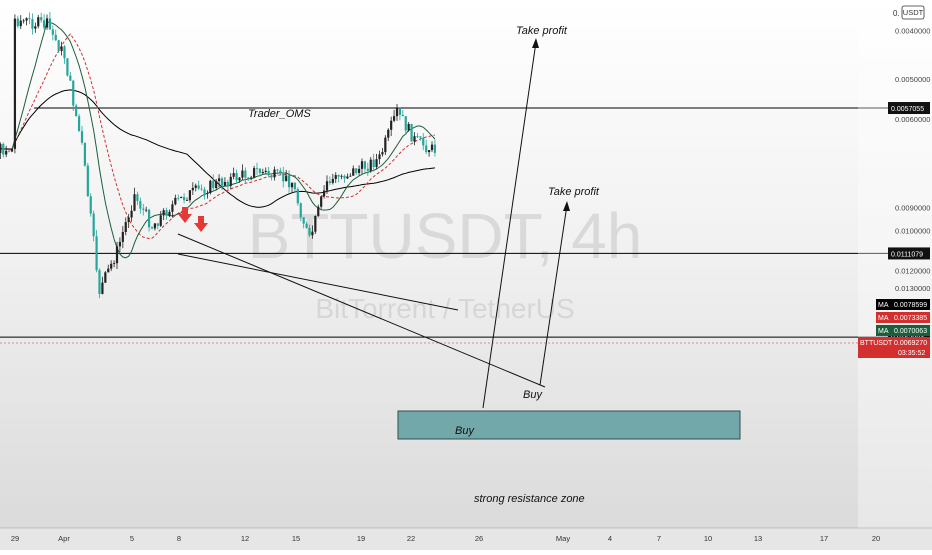  Describe the element at coordinates (509, 225) in the screenshot. I see `take-profit-arrow-1-line` at that location.